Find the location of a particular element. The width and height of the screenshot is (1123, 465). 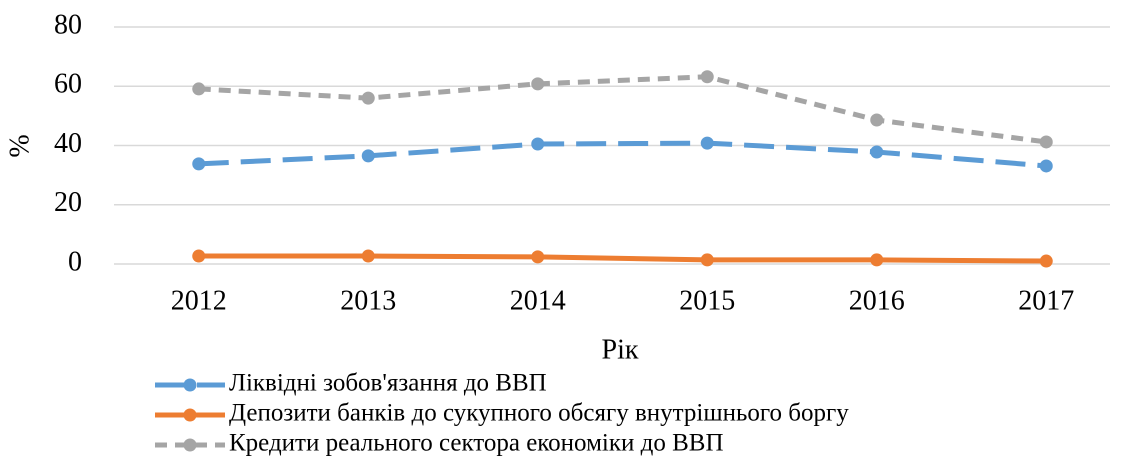

y-tick-label: 60 is located at coordinates (68, 84).